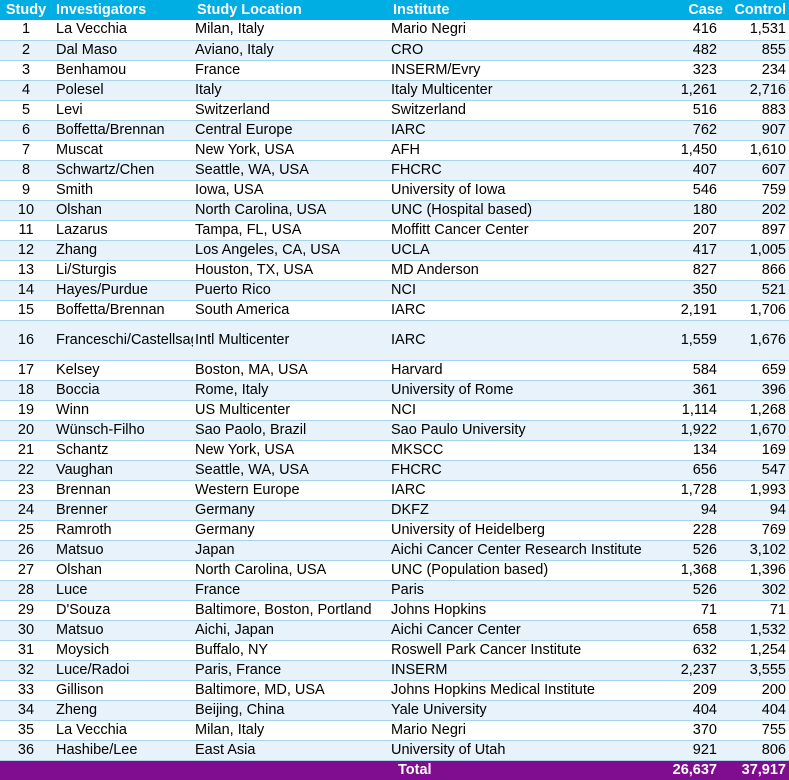 This screenshot has height=780, width=789. What do you see at coordinates (773, 589) in the screenshot?
I see `cell-control: 302` at bounding box center [773, 589].